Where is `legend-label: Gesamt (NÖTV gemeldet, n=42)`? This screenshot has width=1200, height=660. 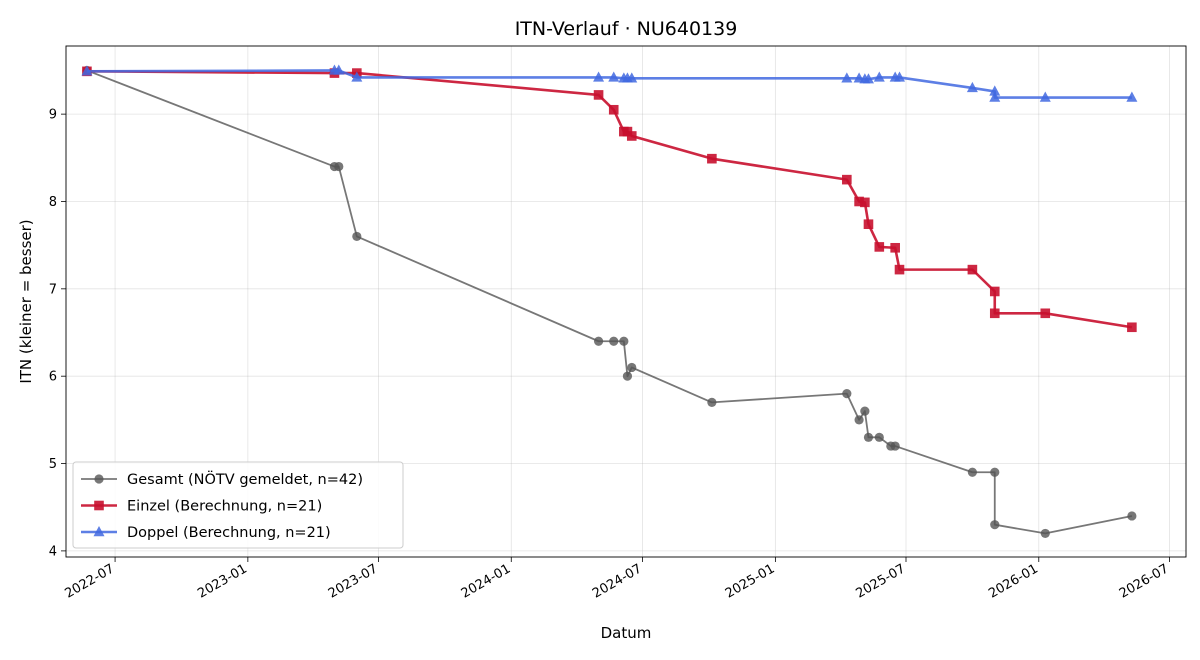 legend-label: Gesamt (NÖTV gemeldet, n=42) is located at coordinates (245, 479).